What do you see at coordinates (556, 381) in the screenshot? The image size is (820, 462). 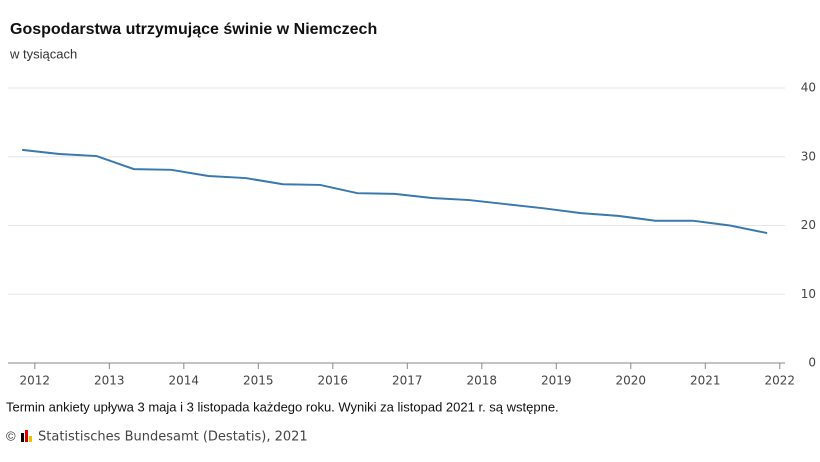 I see `x-tick-label: 2019` at bounding box center [556, 381].